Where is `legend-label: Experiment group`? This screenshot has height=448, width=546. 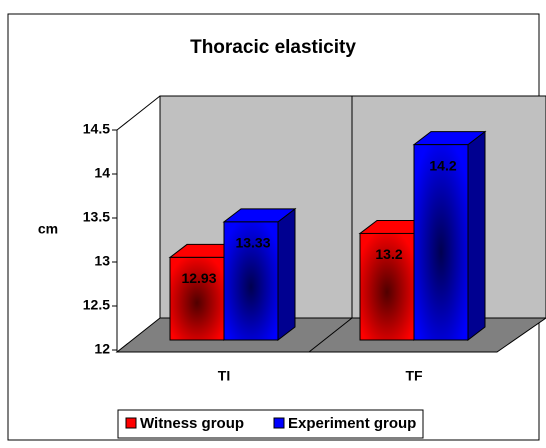 legend-label: Experiment group is located at coordinates (352, 423).